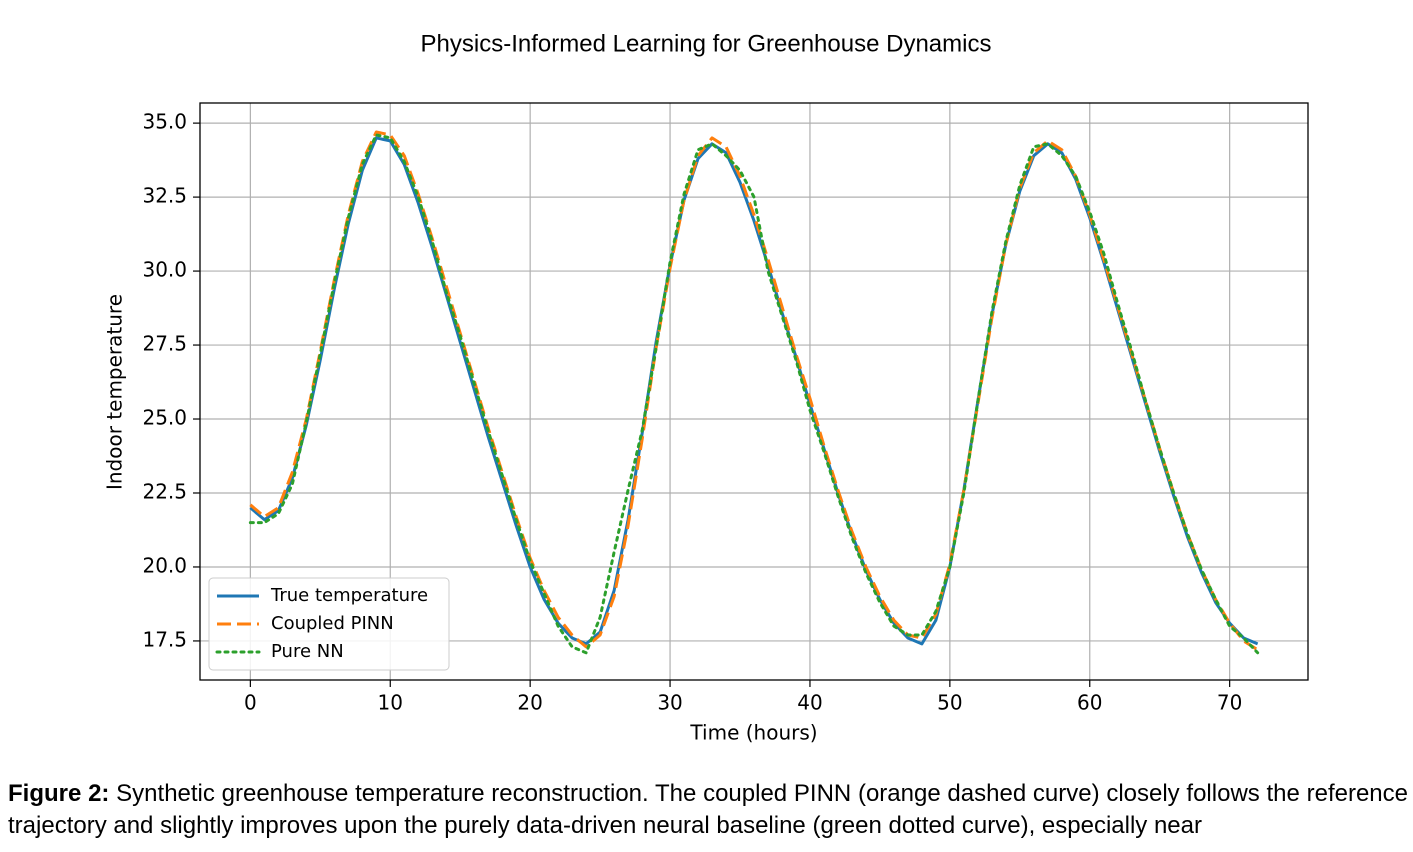 This screenshot has width=1413, height=852. Describe the element at coordinates (164, 491) in the screenshot. I see `y-tick-label: 22.5` at that location.